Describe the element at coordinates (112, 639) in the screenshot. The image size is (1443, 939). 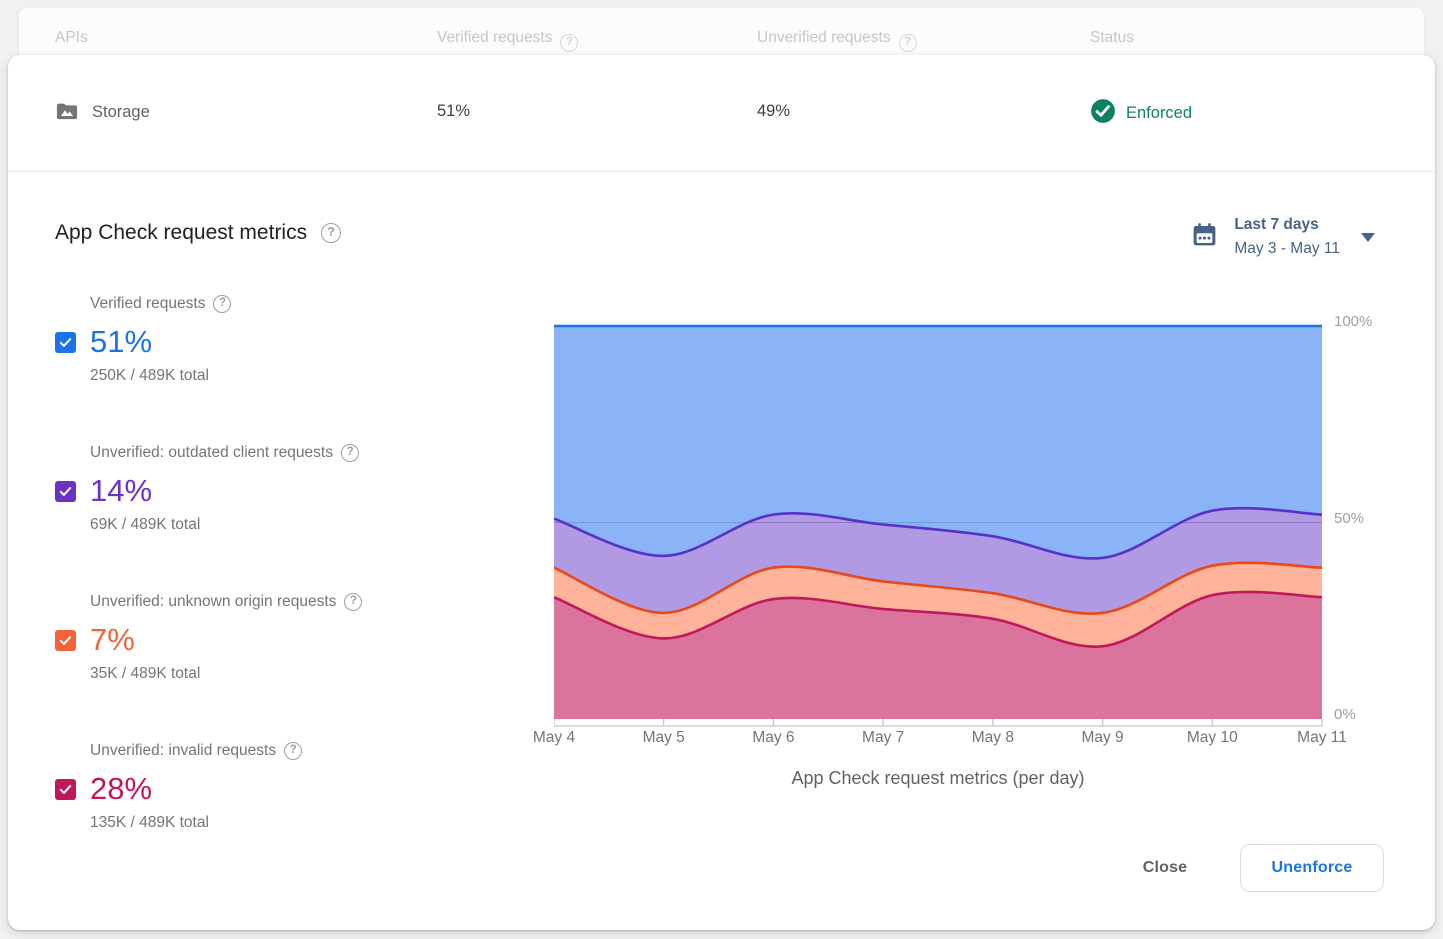
I see `legend-percentage: 7%` at that location.